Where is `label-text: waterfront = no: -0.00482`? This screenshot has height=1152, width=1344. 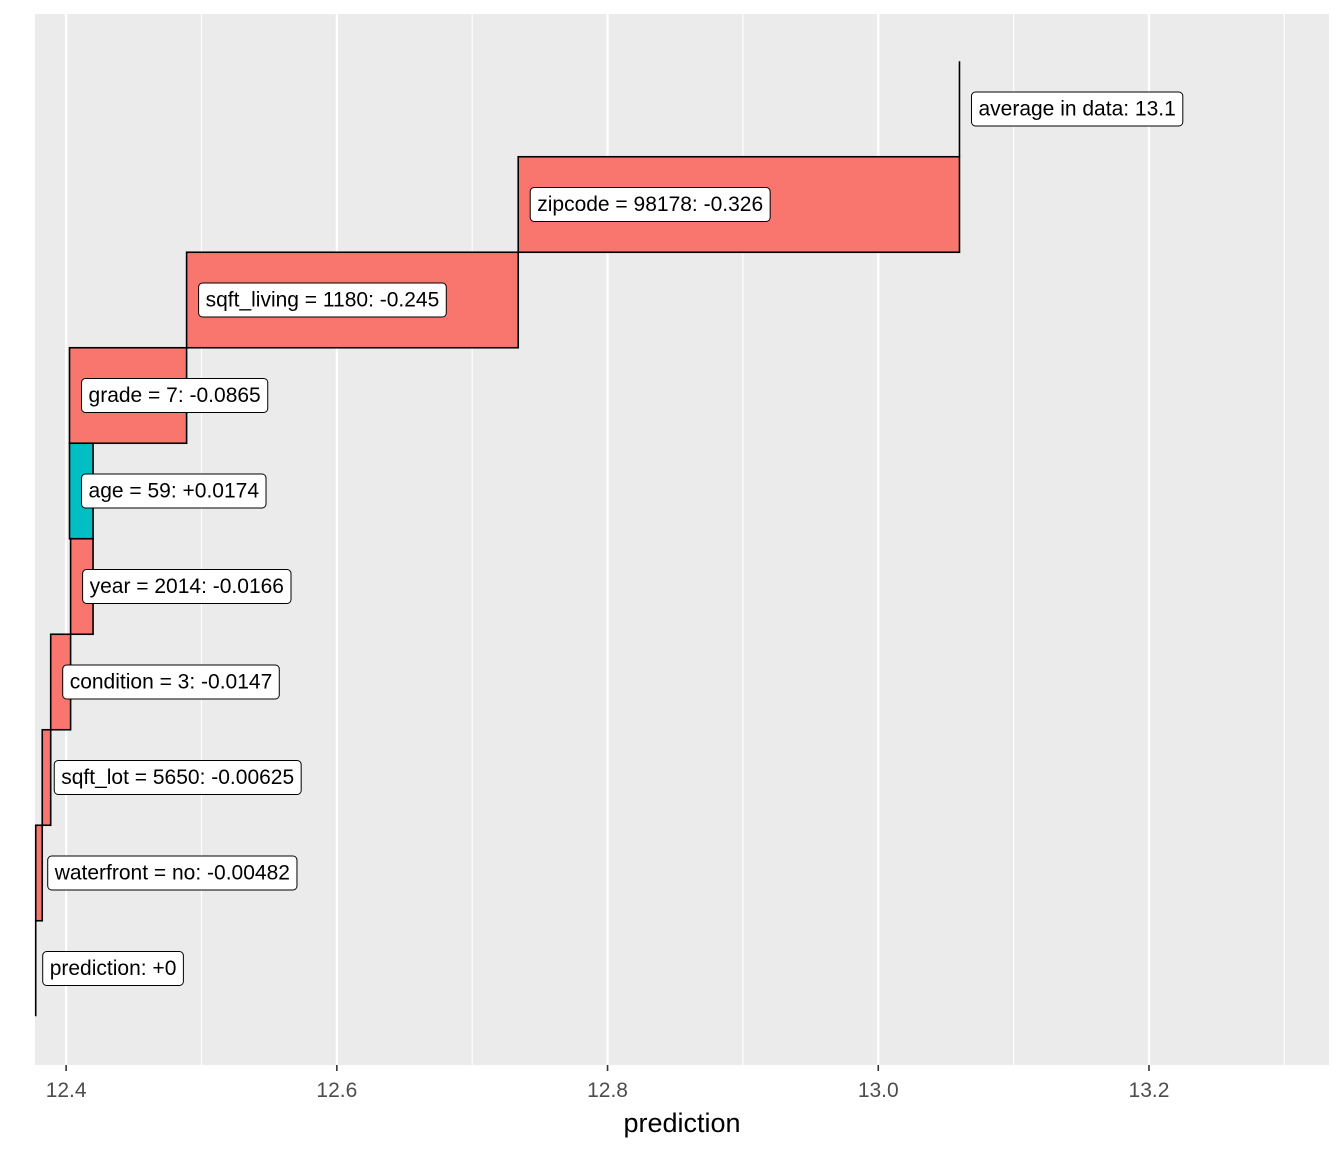
label-text: waterfront = no: -0.00482 is located at coordinates (172, 873).